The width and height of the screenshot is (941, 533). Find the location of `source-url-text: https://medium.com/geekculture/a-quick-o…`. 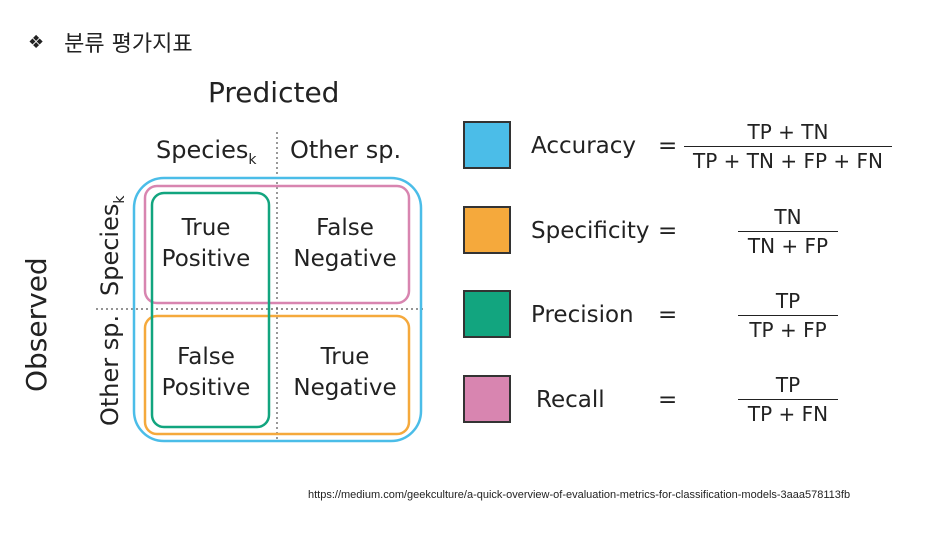

source-url-text: https://medium.com/geekculture/a-quick-o… is located at coordinates (579, 495).